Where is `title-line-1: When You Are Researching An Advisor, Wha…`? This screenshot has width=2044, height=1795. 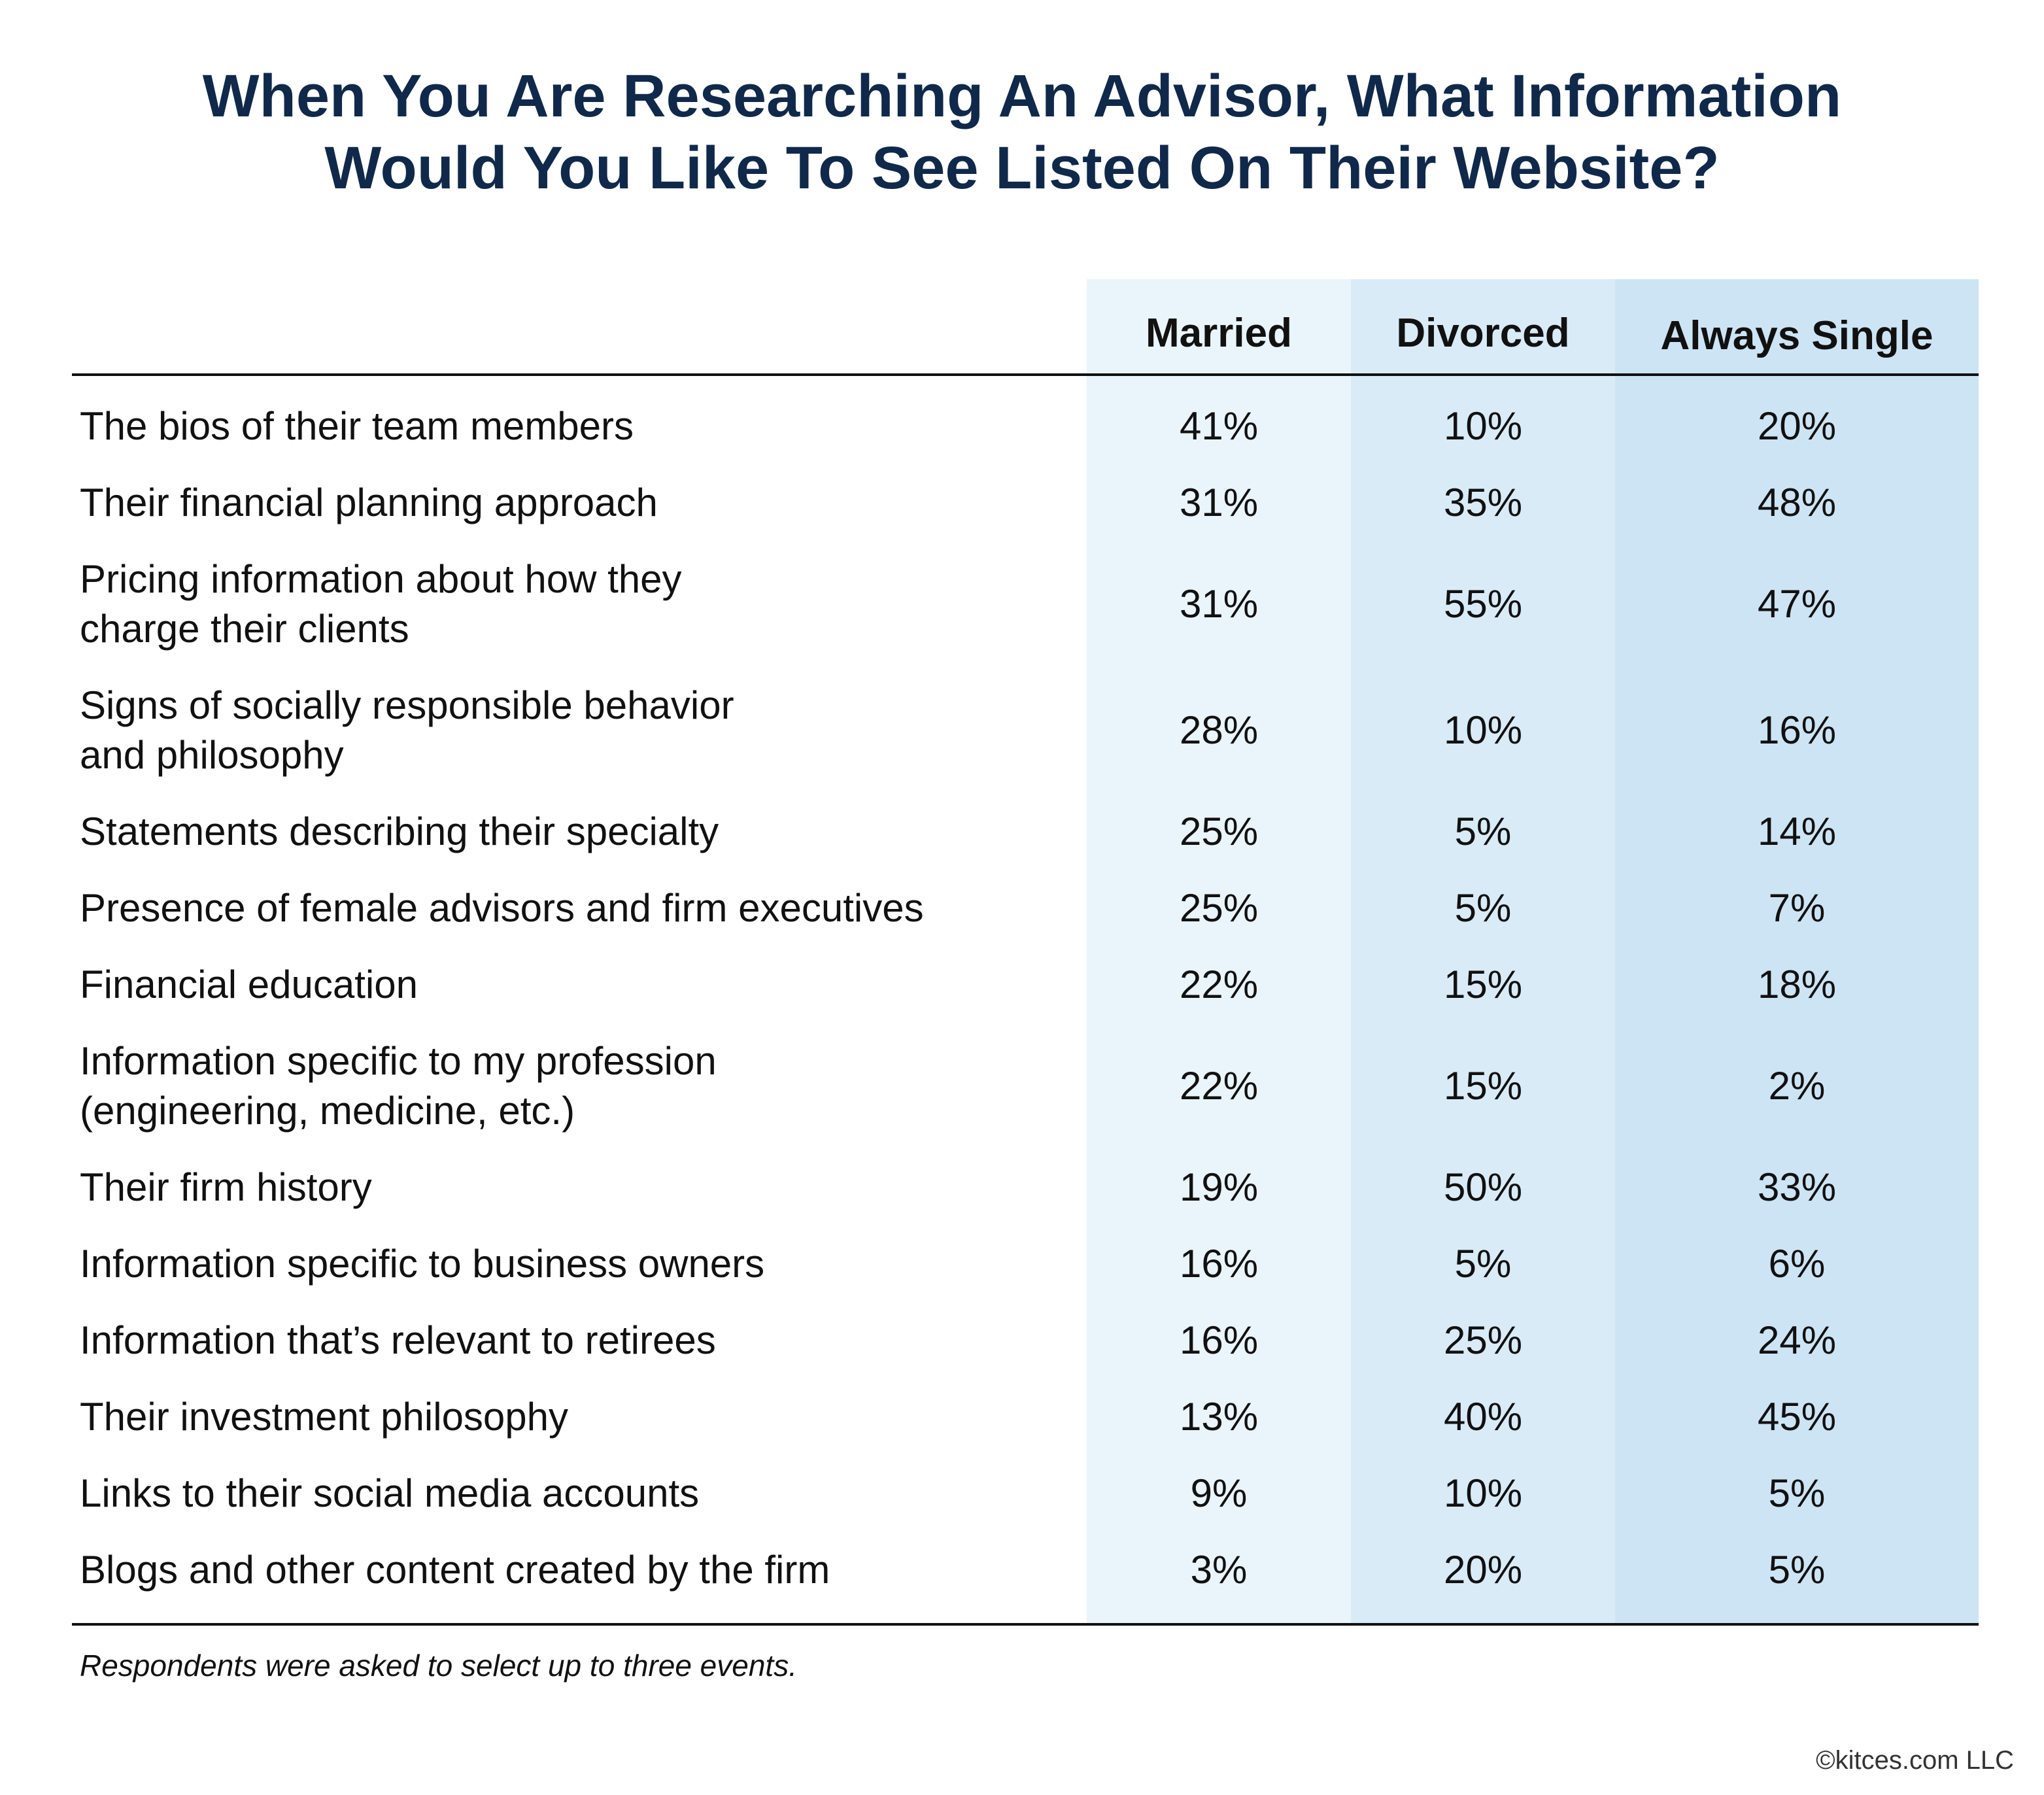
title-line-1: When You Are Researching An Advisor, Wha… is located at coordinates (1022, 96).